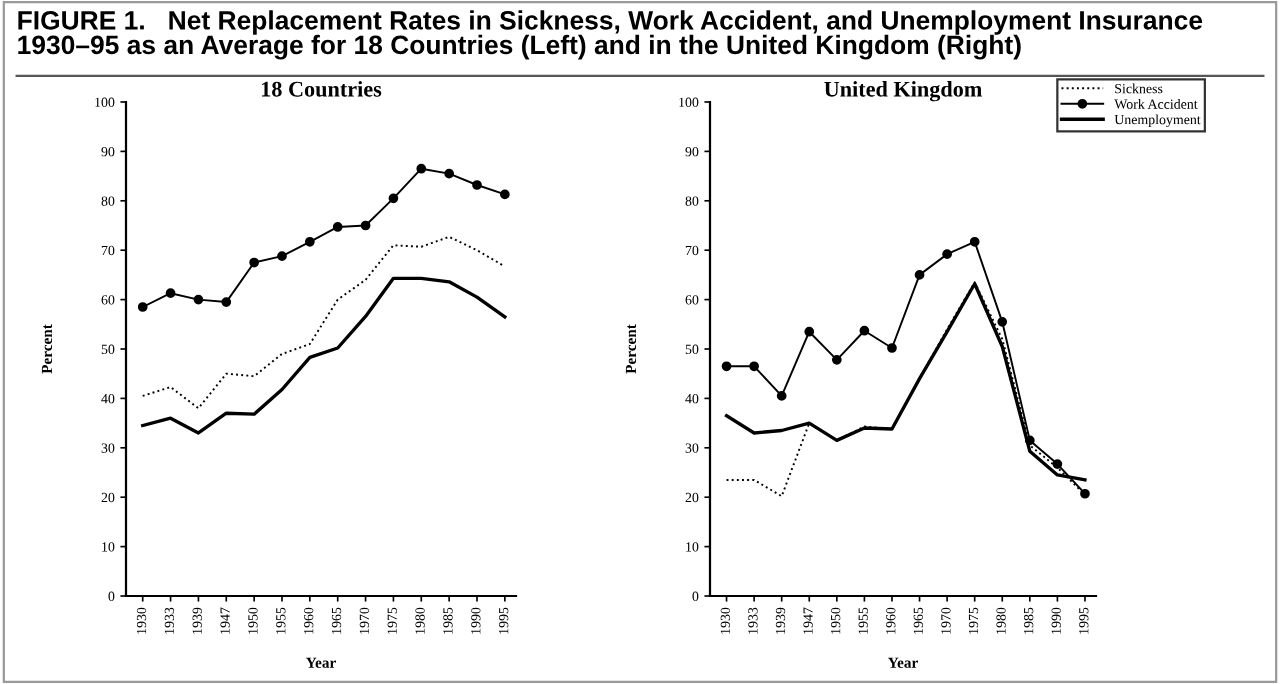 The image size is (1280, 684). I want to click on caption: FIGURE 1. Net Replacement Rates in Sickness, Work Accident, and Unemployment Insurance 1930–95 as an Average for 18 Countries (Left) and in the United Kingdom (Right), so click(610, 35).